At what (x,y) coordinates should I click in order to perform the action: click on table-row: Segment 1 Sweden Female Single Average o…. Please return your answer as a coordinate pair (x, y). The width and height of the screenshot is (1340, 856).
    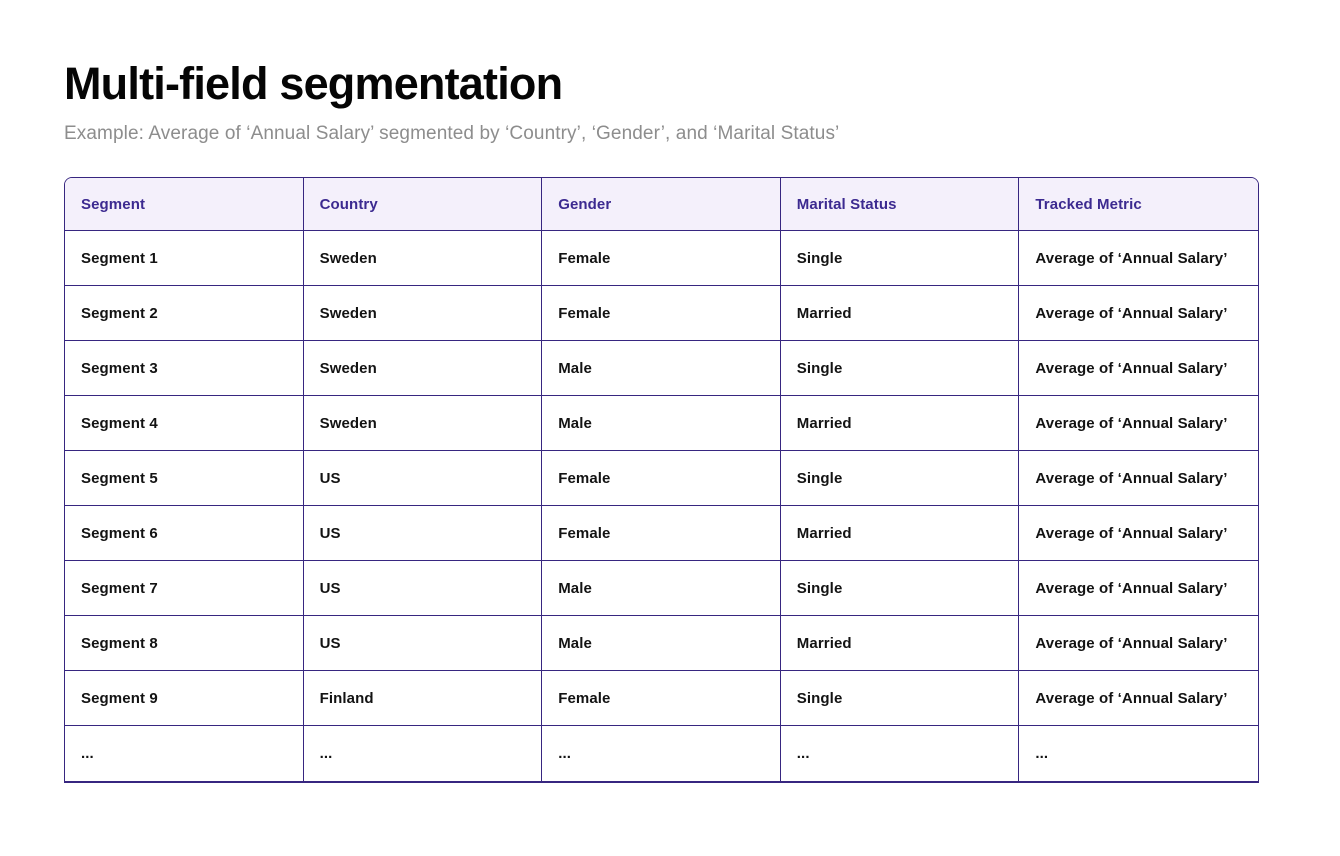
    Looking at the image, I should click on (661, 259).